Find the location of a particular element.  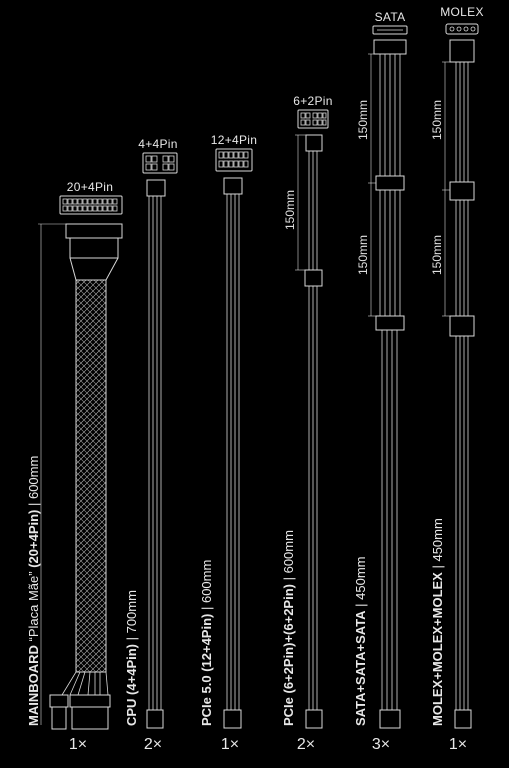

mainboard-connector-label: 20+4Pin is located at coordinates (90, 187).